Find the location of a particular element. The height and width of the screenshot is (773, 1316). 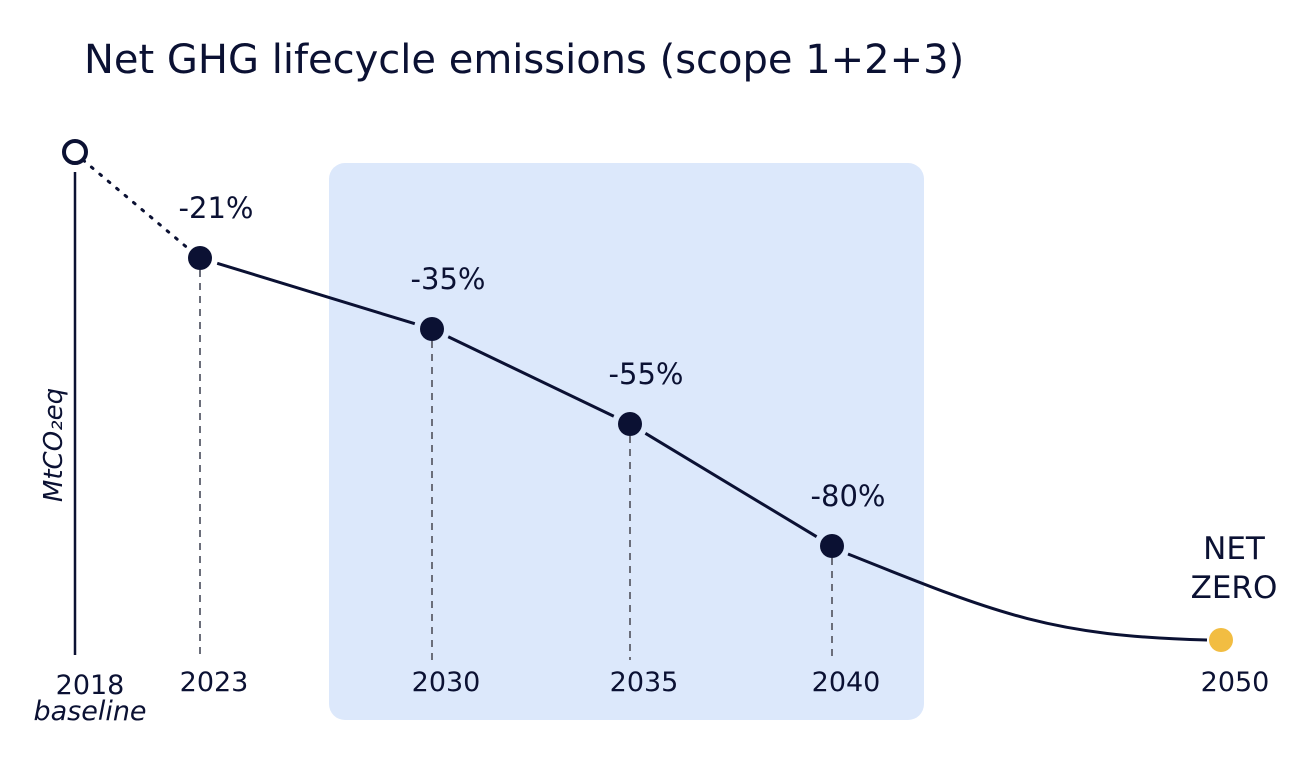

baseline-label: baseline is located at coordinates (89, 711).